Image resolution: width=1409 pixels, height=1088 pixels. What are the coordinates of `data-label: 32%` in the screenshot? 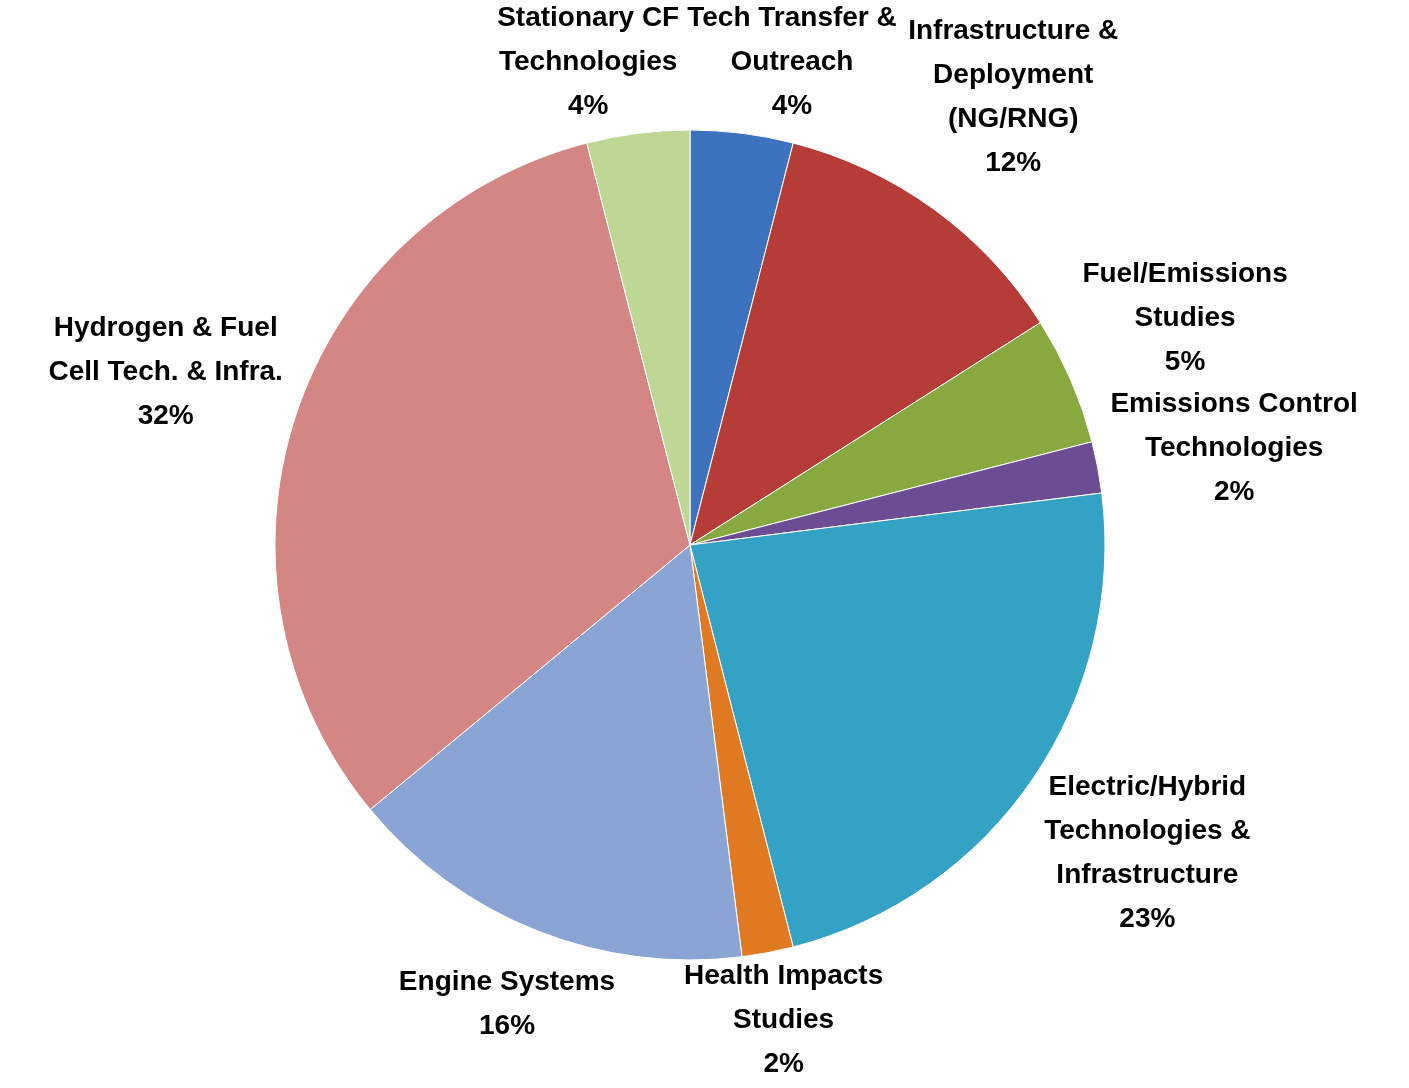 It's located at (165, 414).